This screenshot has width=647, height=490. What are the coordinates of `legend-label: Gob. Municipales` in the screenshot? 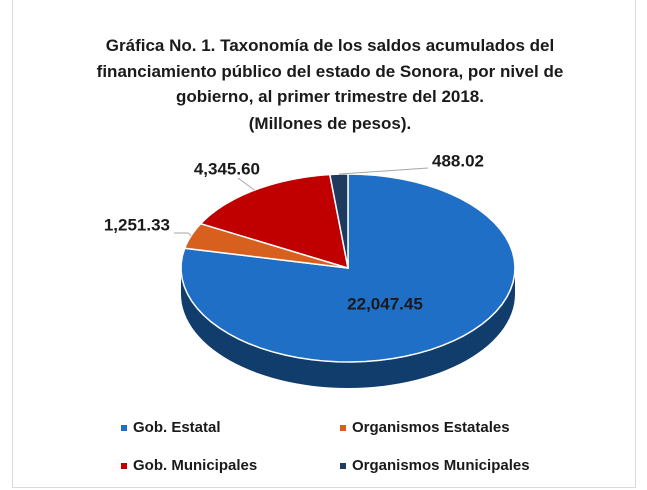 It's located at (195, 465).